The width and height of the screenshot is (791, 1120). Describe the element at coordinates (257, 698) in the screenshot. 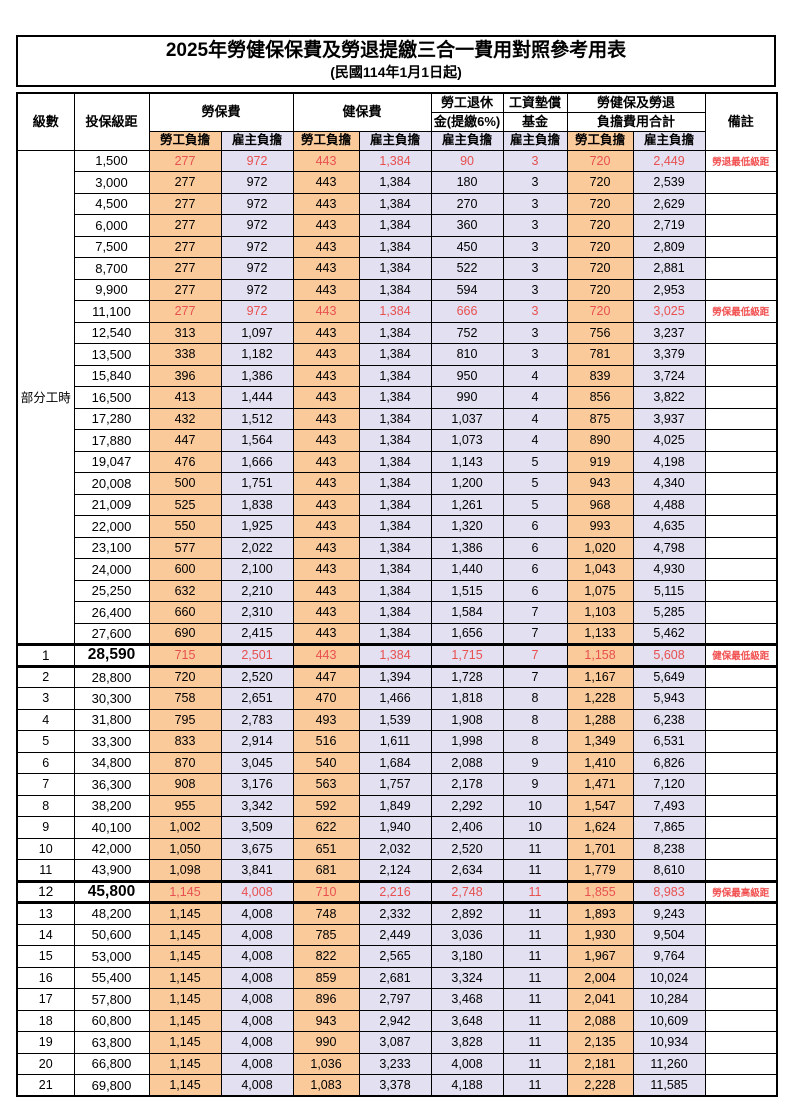

I see `value-cell: 2,651` at that location.